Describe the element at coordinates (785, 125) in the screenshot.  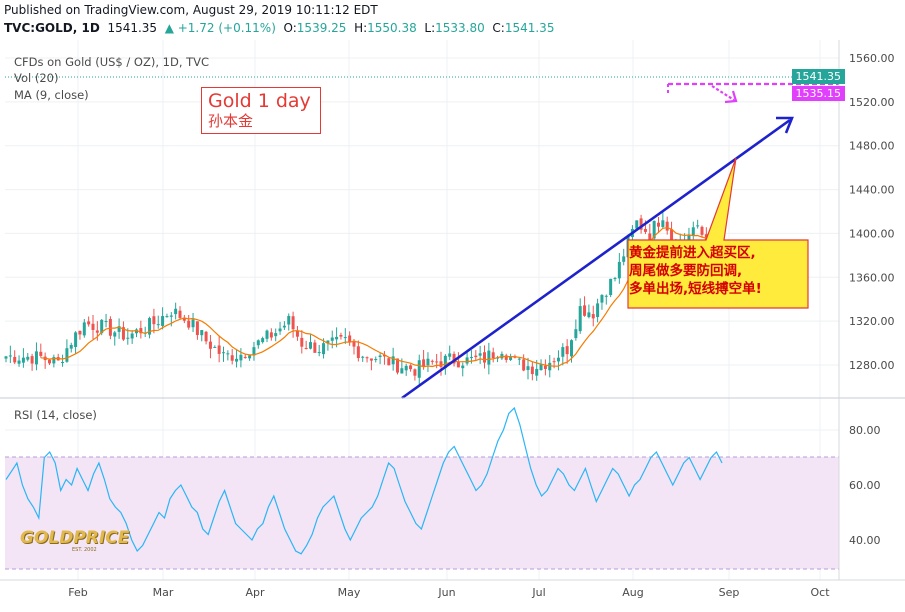
I see `trend-arrow-head` at that location.